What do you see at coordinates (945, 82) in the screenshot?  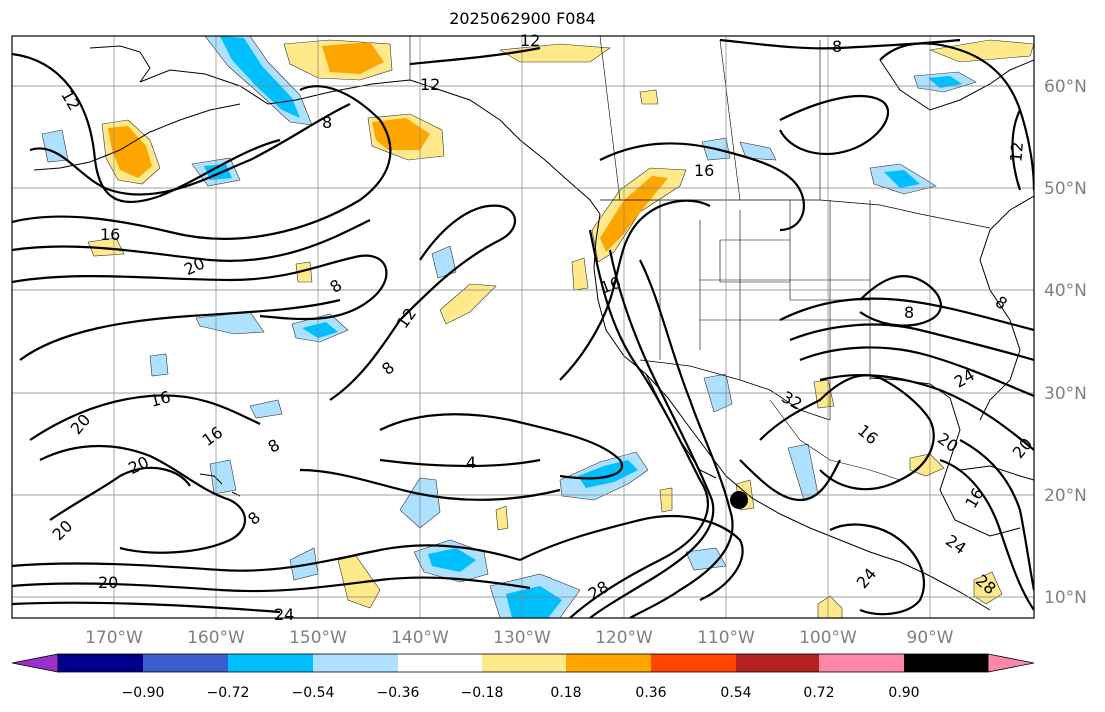 I see `shade-cyan-ne` at bounding box center [945, 82].